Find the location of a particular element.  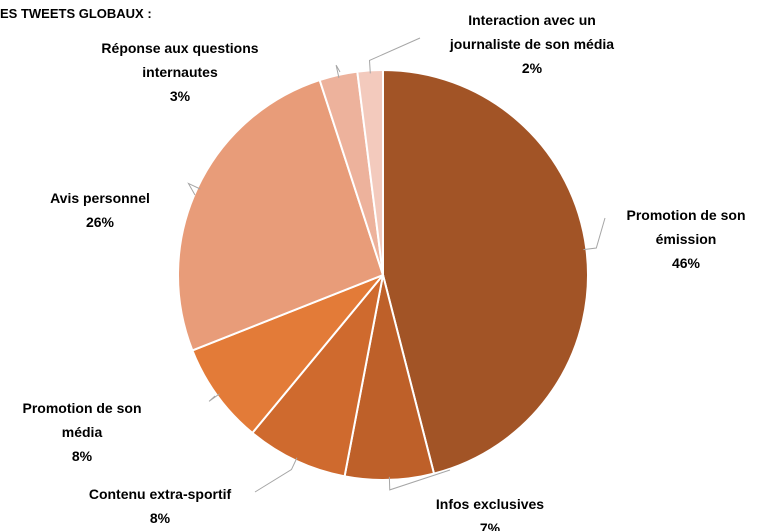

category-label: Avis personnel is located at coordinates (100, 198).